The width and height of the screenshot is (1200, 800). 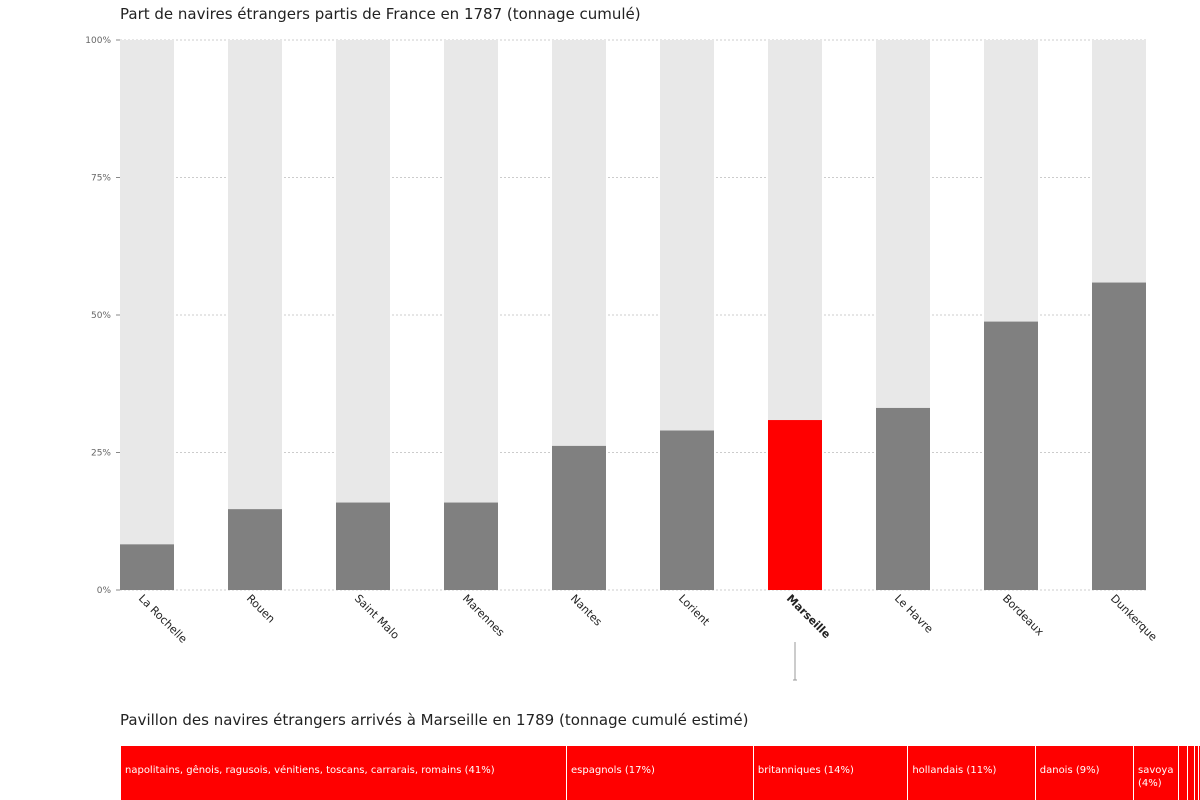 What do you see at coordinates (101, 454) in the screenshot?
I see `y-tick-label: 25%` at bounding box center [101, 454].